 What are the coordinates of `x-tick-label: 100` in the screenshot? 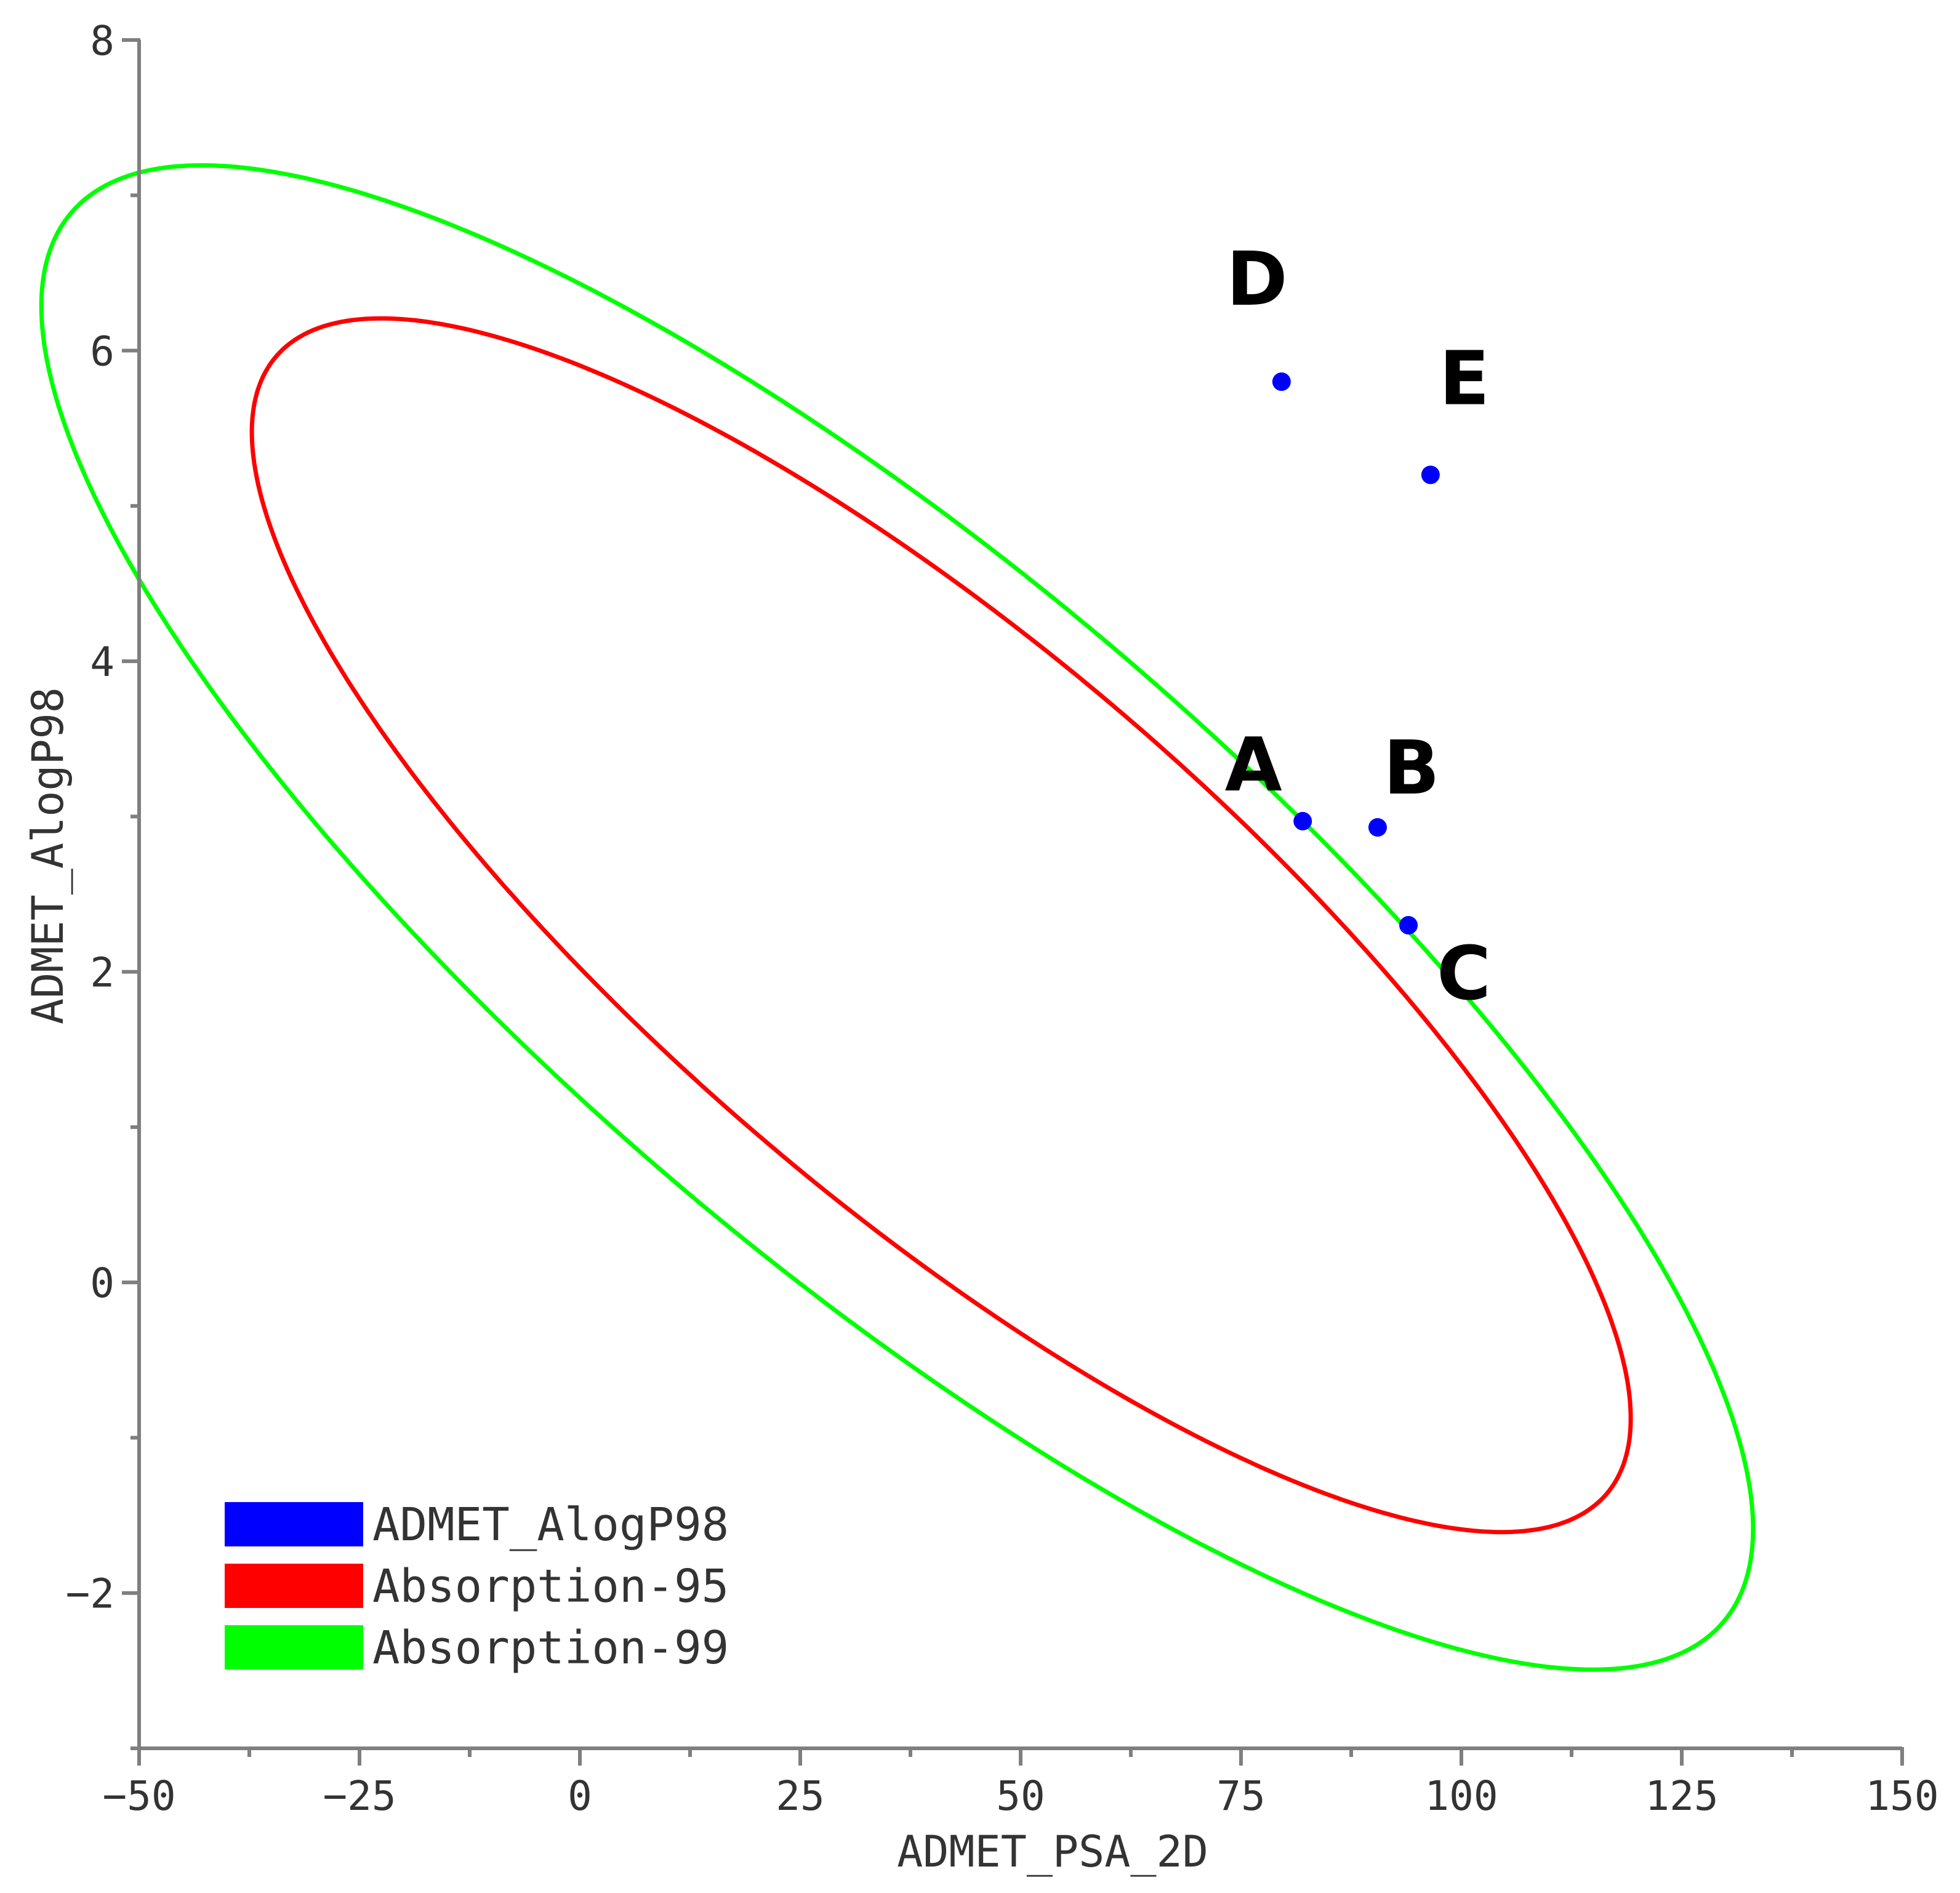 It's located at (1461, 1796).